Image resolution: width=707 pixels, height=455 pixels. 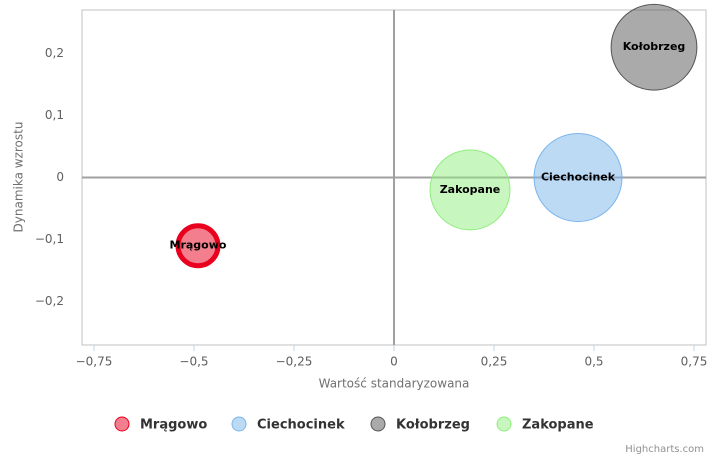 I want to click on data-label: Ciechocinek, so click(x=578, y=177).